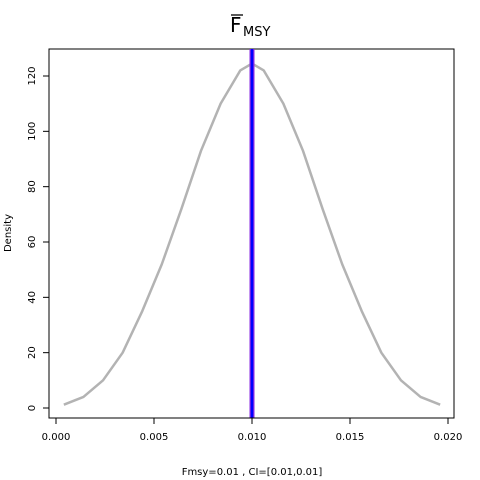 This screenshot has height=480, width=480. I want to click on y-tick-label: 60, so click(32, 242).